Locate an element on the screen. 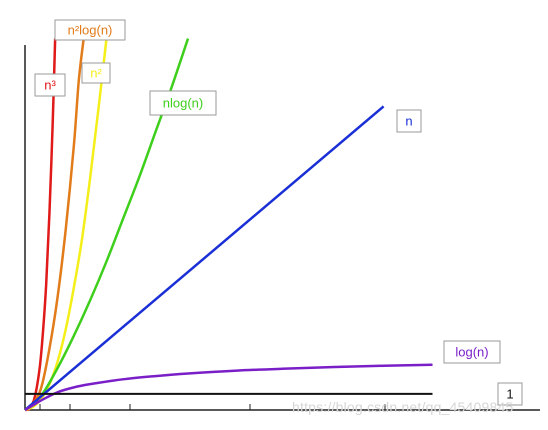 The height and width of the screenshot is (430, 548). series-label-nlog-n: nlog(n) is located at coordinates (183, 103).